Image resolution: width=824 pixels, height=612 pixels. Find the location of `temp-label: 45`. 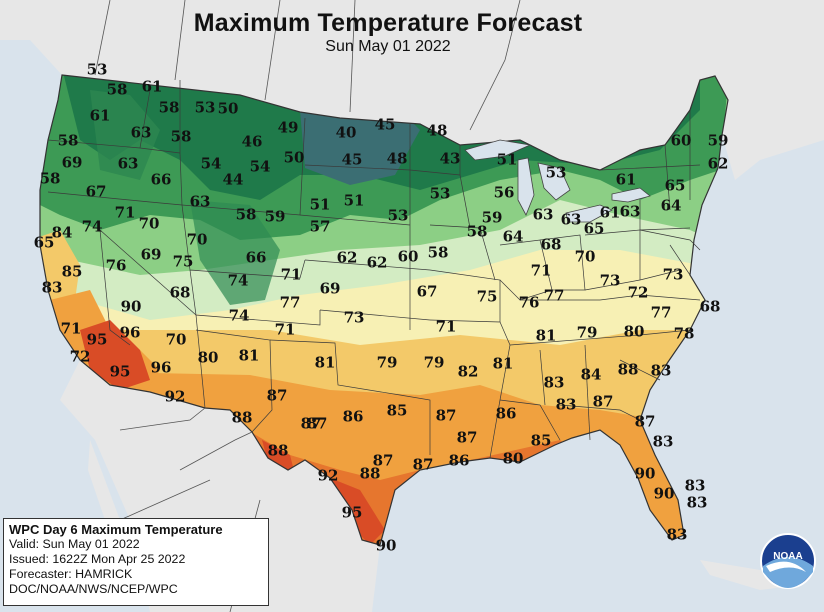

temp-label: 45 is located at coordinates (385, 124).